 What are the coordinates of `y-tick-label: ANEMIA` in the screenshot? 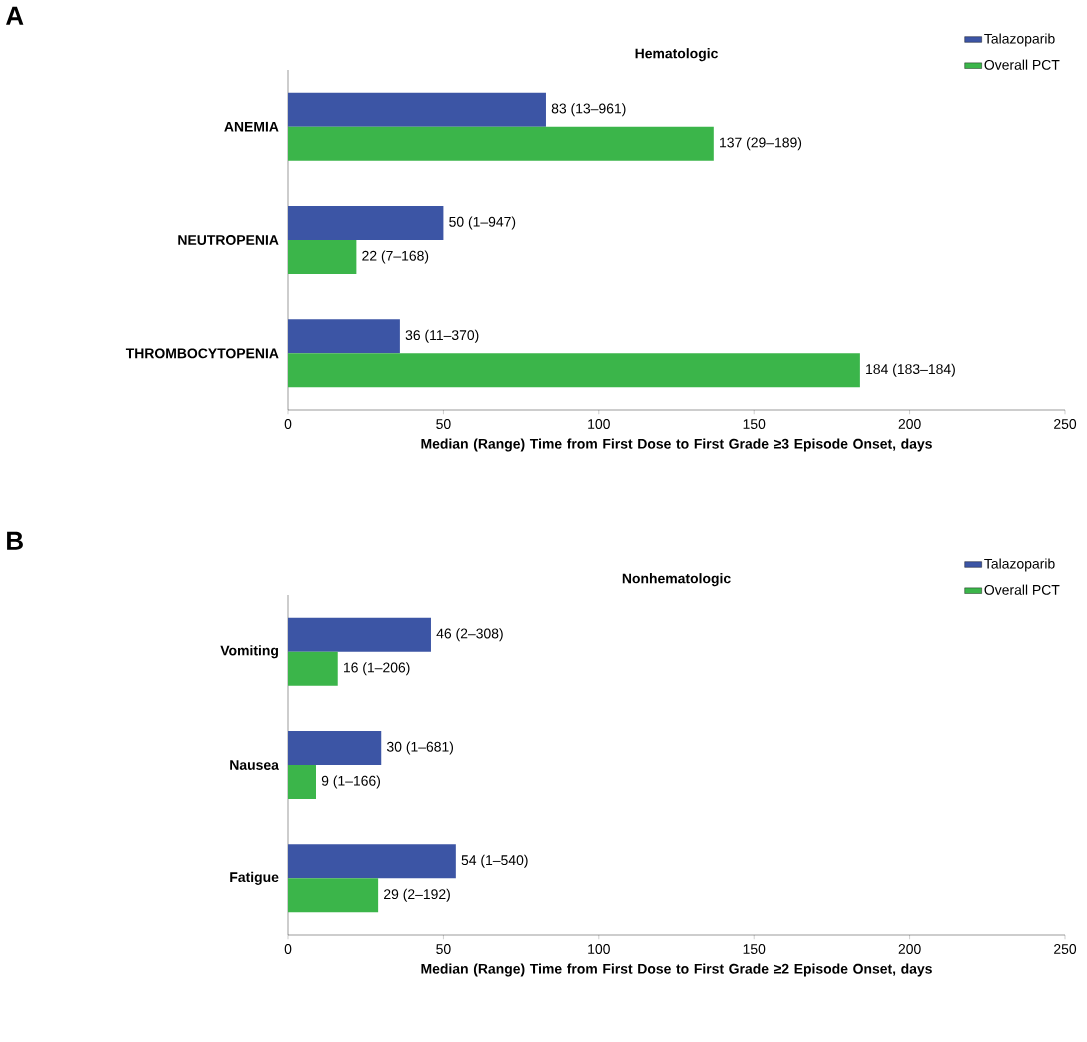 It's located at (251, 126).